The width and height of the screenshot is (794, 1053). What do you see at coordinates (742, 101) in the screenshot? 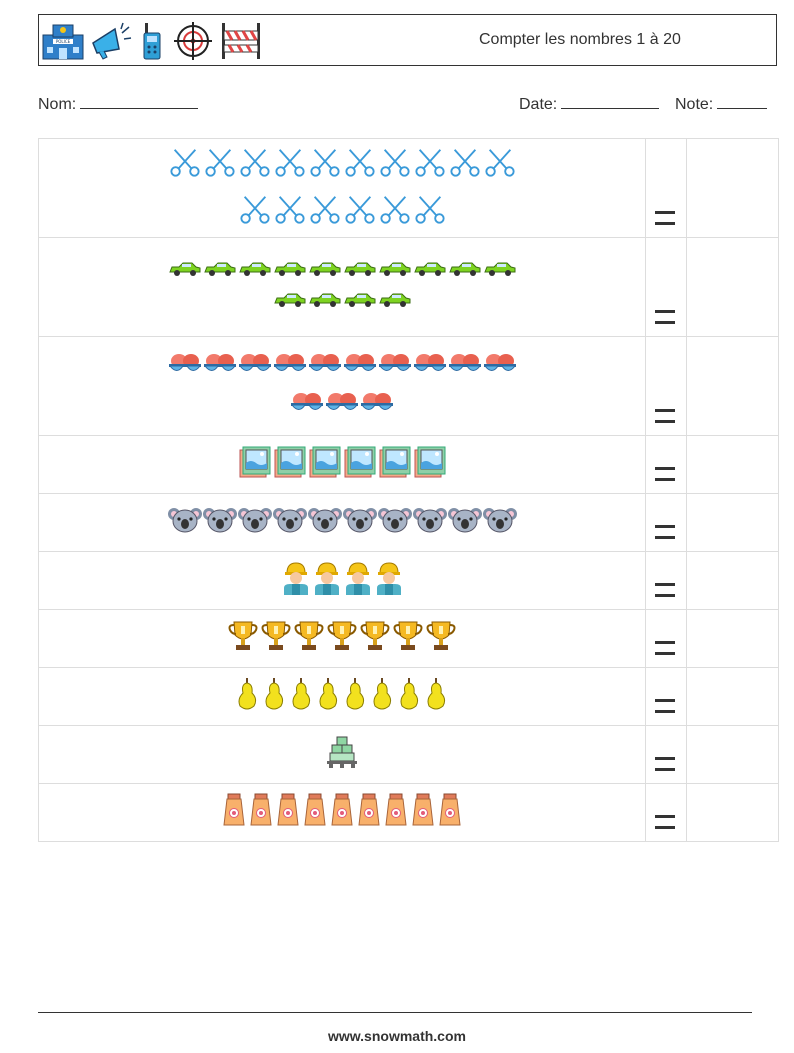
I see `score-blank` at bounding box center [742, 101].